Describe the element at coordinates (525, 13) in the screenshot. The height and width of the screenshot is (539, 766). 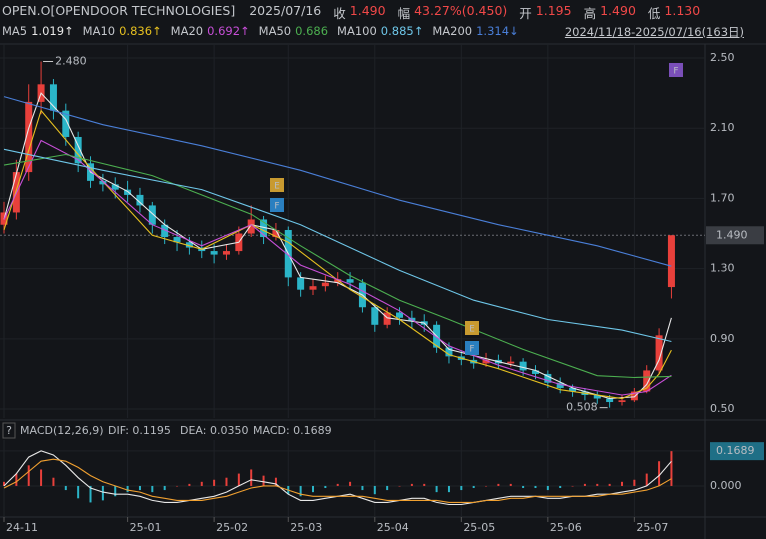
I see `field-label: 开` at that location.